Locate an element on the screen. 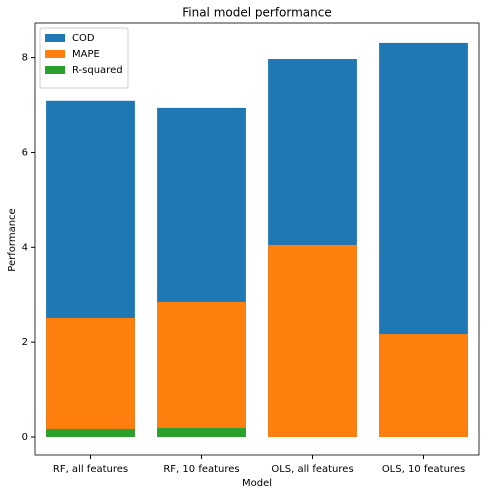 This screenshot has width=488, height=496. x-tick-label: OLS, all features is located at coordinates (312, 469).